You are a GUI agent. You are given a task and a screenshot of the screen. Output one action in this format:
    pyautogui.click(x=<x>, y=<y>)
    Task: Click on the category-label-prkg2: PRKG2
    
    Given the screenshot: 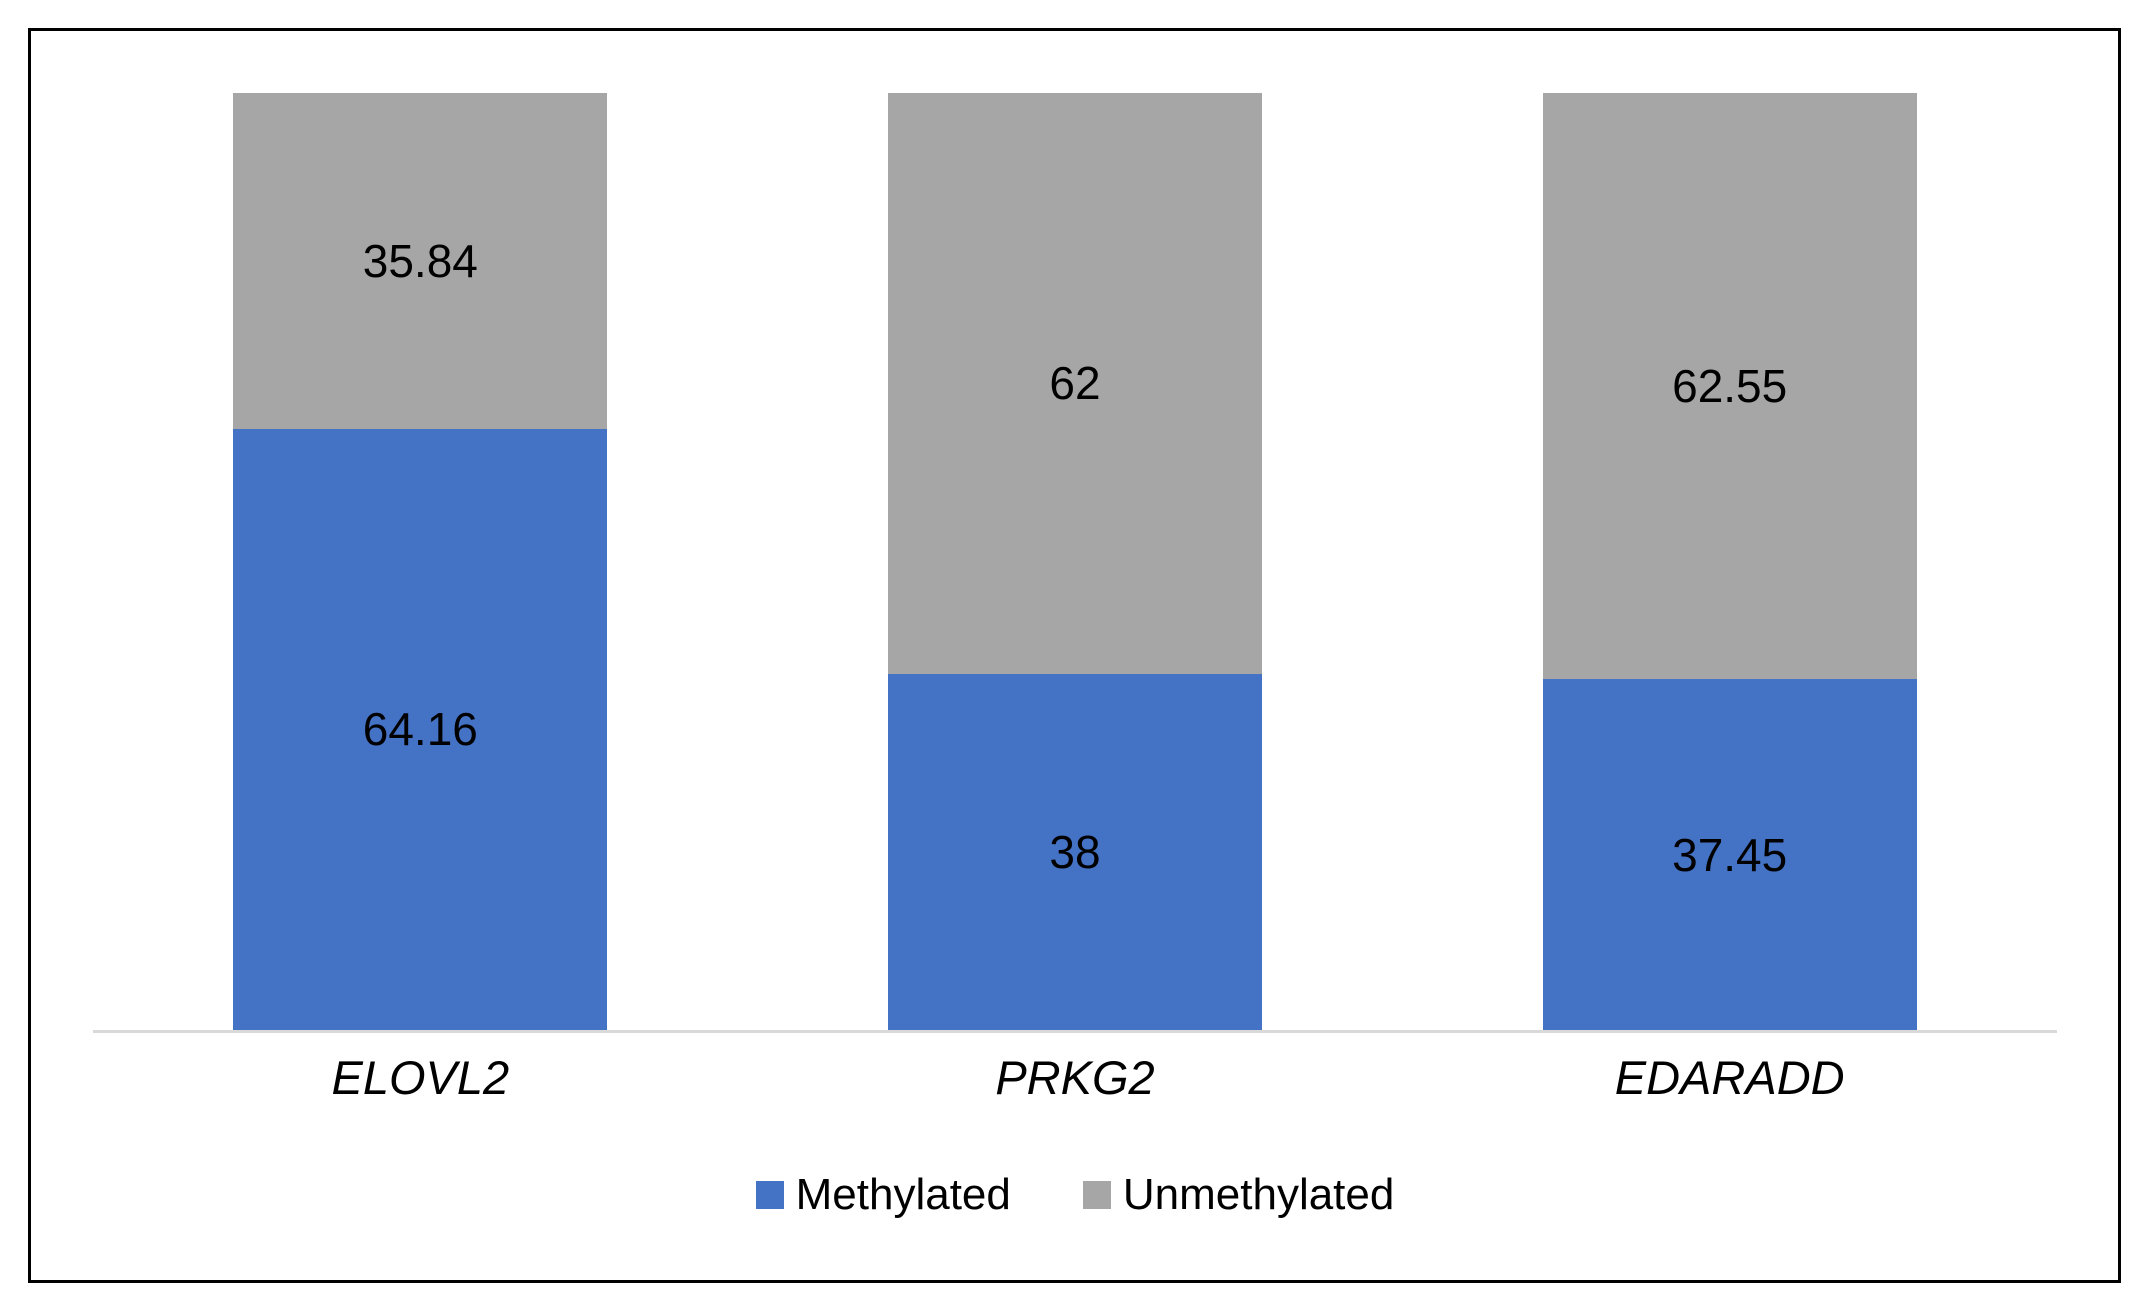 What is the action you would take?
    pyautogui.click(x=1075, y=1077)
    